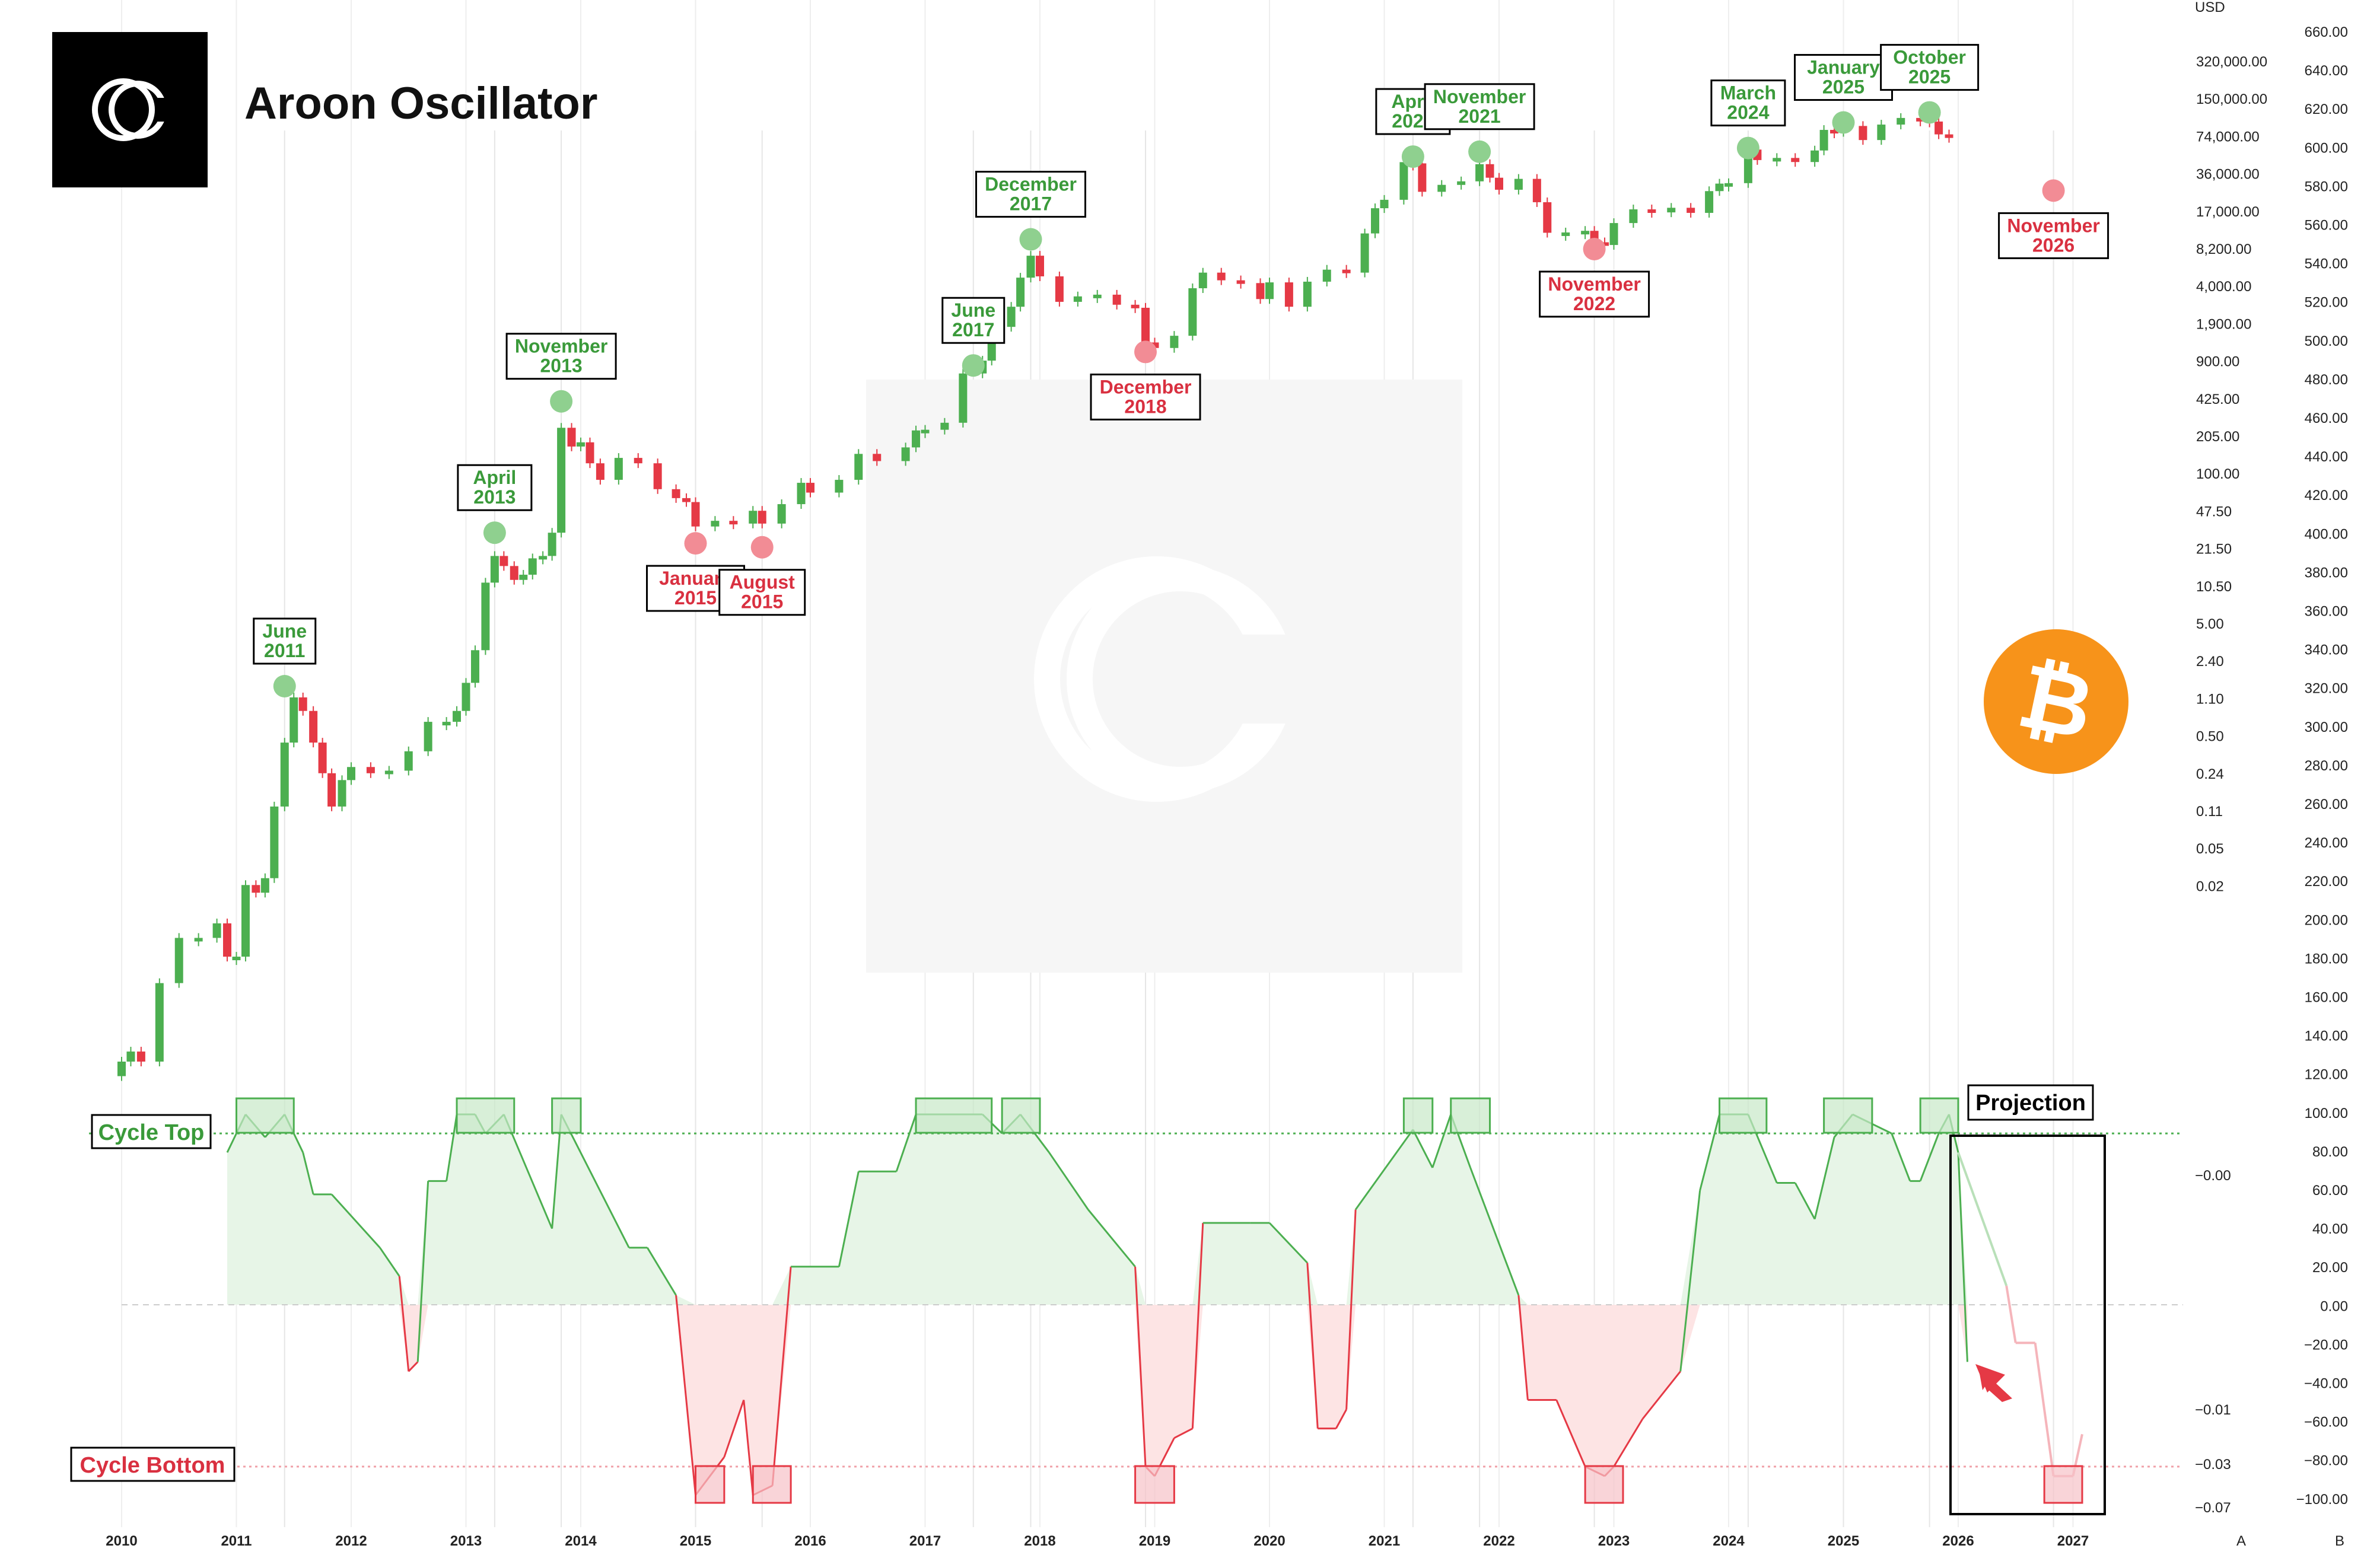 This screenshot has width=2380, height=1558. I want to click on right-axis-tick-label: −60.00, so click(2326, 1422).